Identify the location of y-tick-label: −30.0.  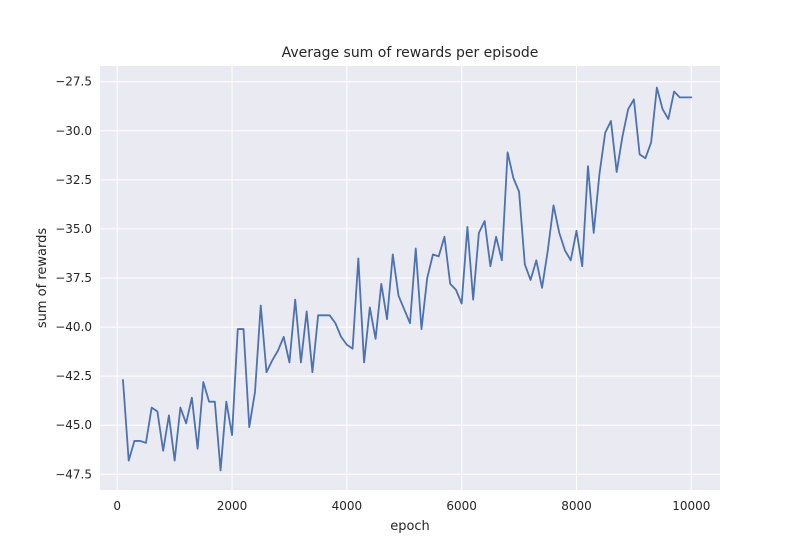
(73, 131).